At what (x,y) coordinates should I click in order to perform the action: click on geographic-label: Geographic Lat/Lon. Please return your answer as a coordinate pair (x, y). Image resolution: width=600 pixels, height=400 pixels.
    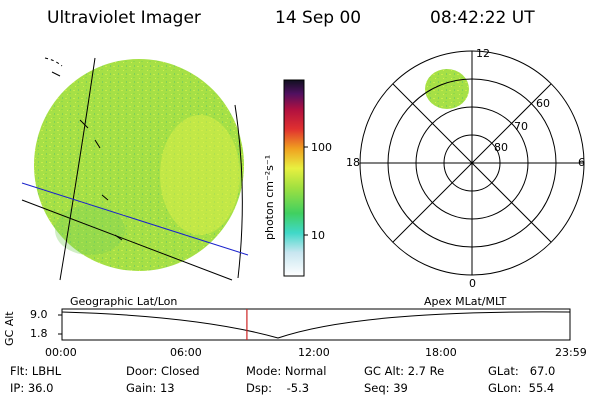
    Looking at the image, I should click on (124, 301).